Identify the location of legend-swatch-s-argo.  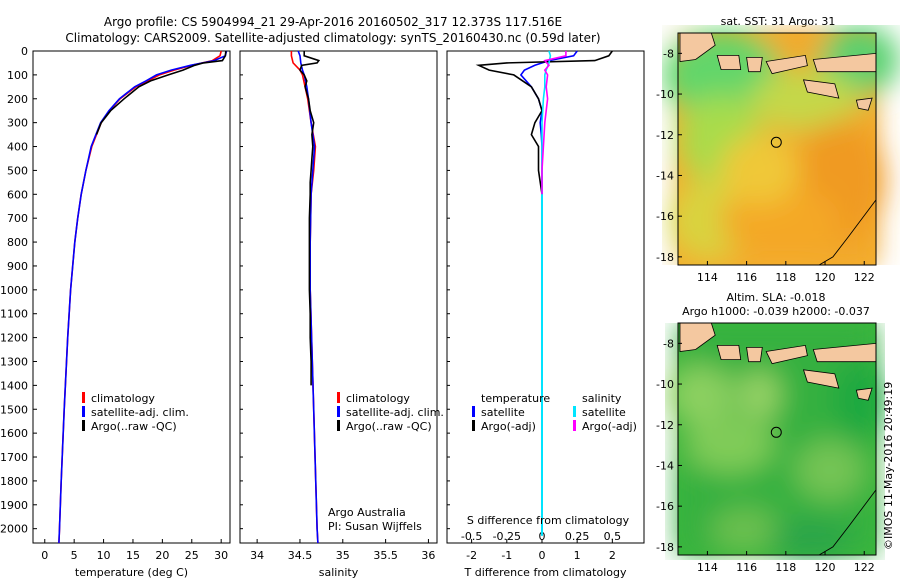
(574, 425).